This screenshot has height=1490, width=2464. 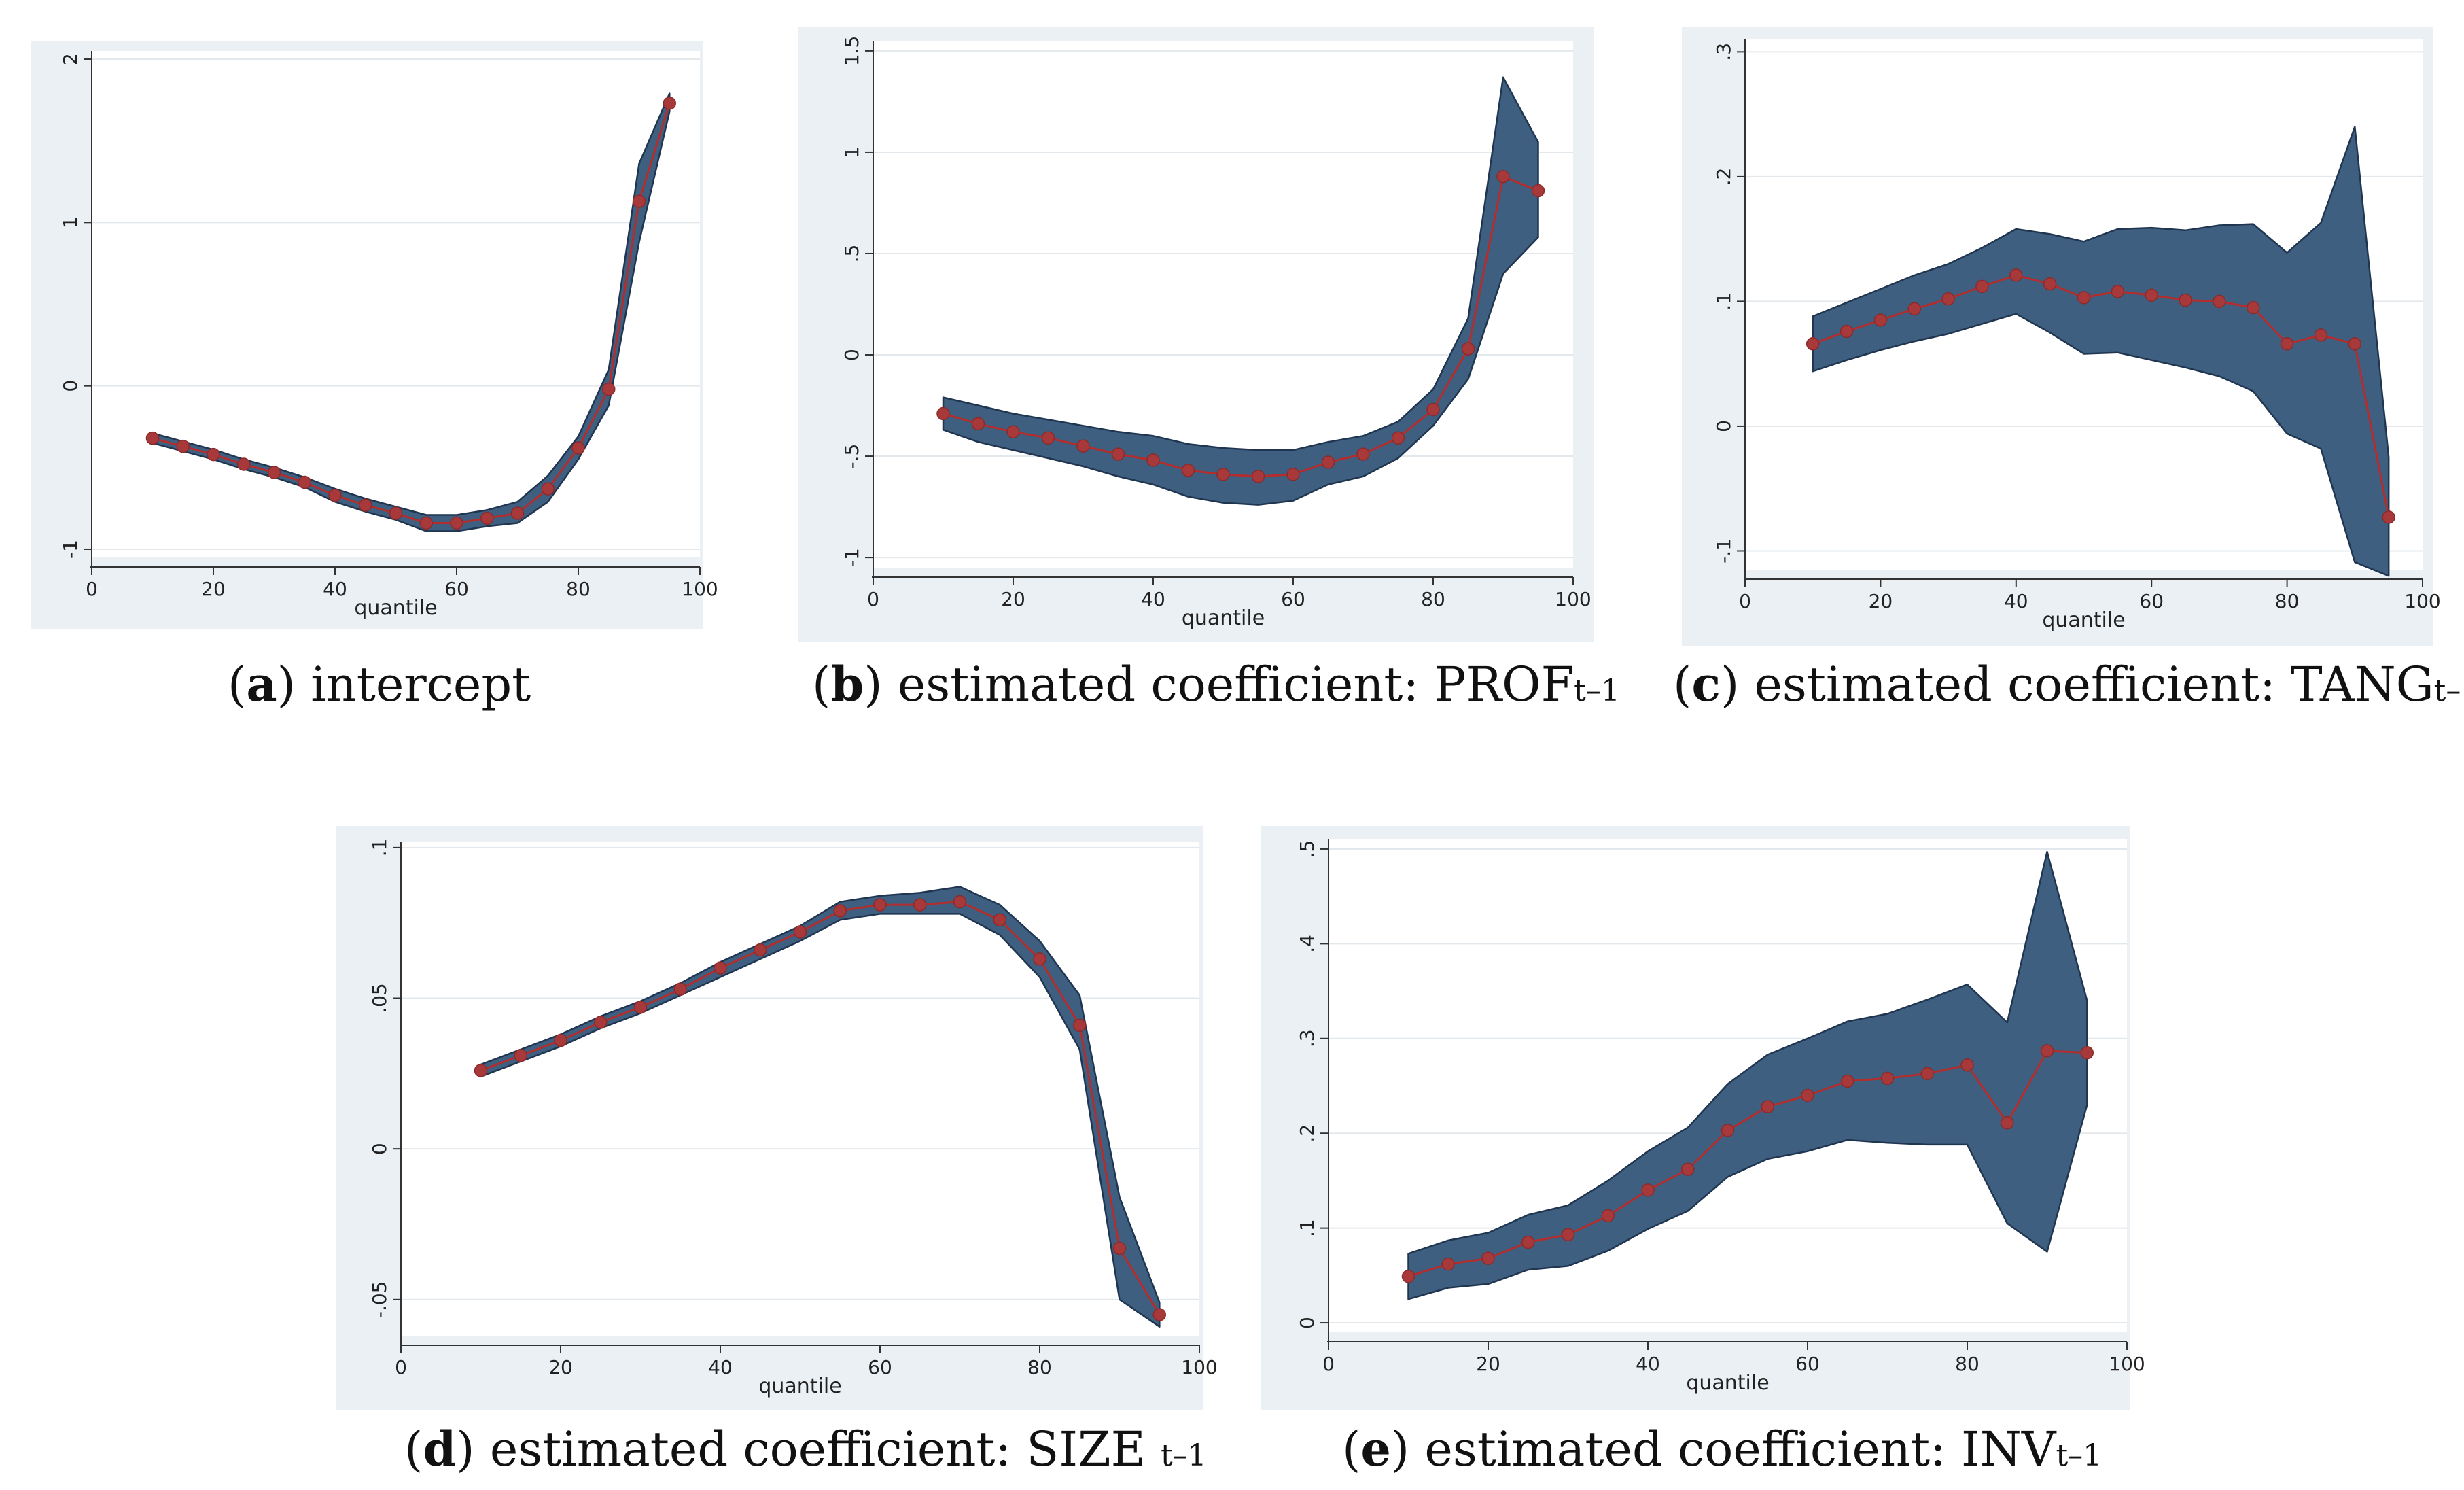 What do you see at coordinates (421, 684) in the screenshot?
I see `caption-a-text: intercept` at bounding box center [421, 684].